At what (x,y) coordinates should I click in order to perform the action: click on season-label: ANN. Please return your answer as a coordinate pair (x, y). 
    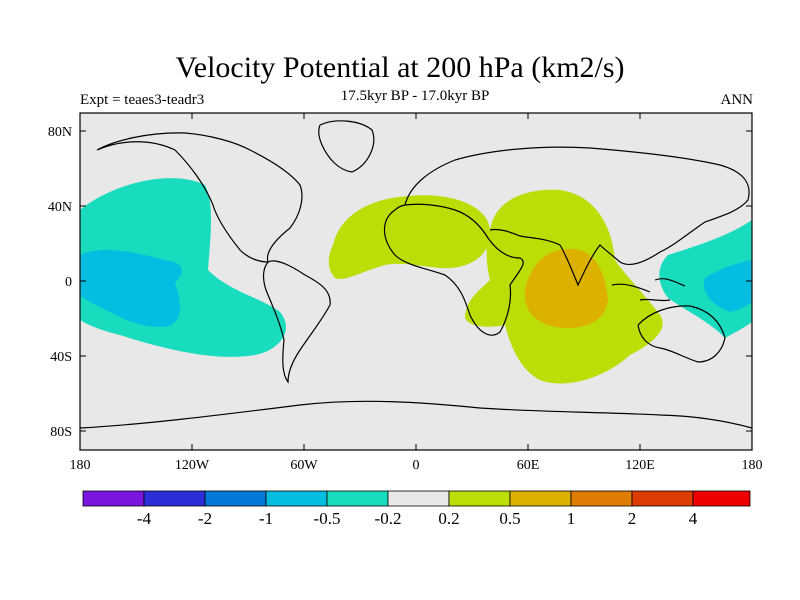
    Looking at the image, I should click on (737, 100).